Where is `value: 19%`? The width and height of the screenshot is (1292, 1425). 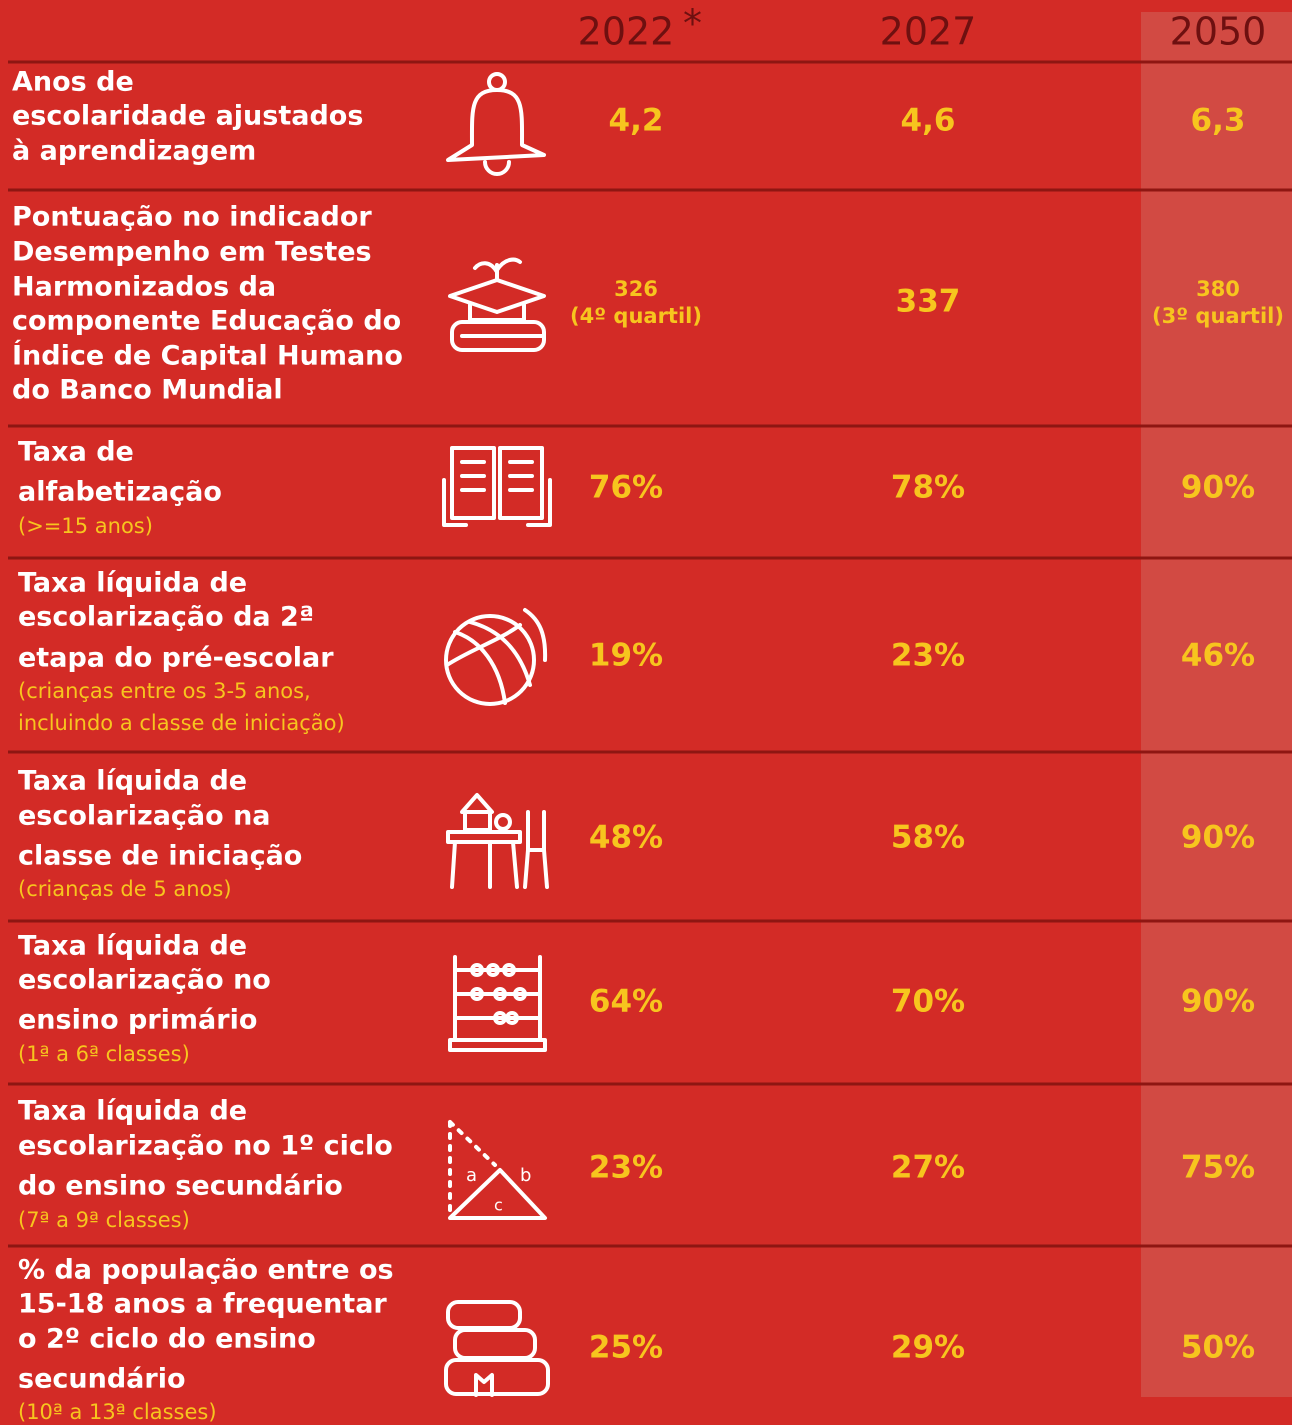
value: 19% is located at coordinates (626, 656).